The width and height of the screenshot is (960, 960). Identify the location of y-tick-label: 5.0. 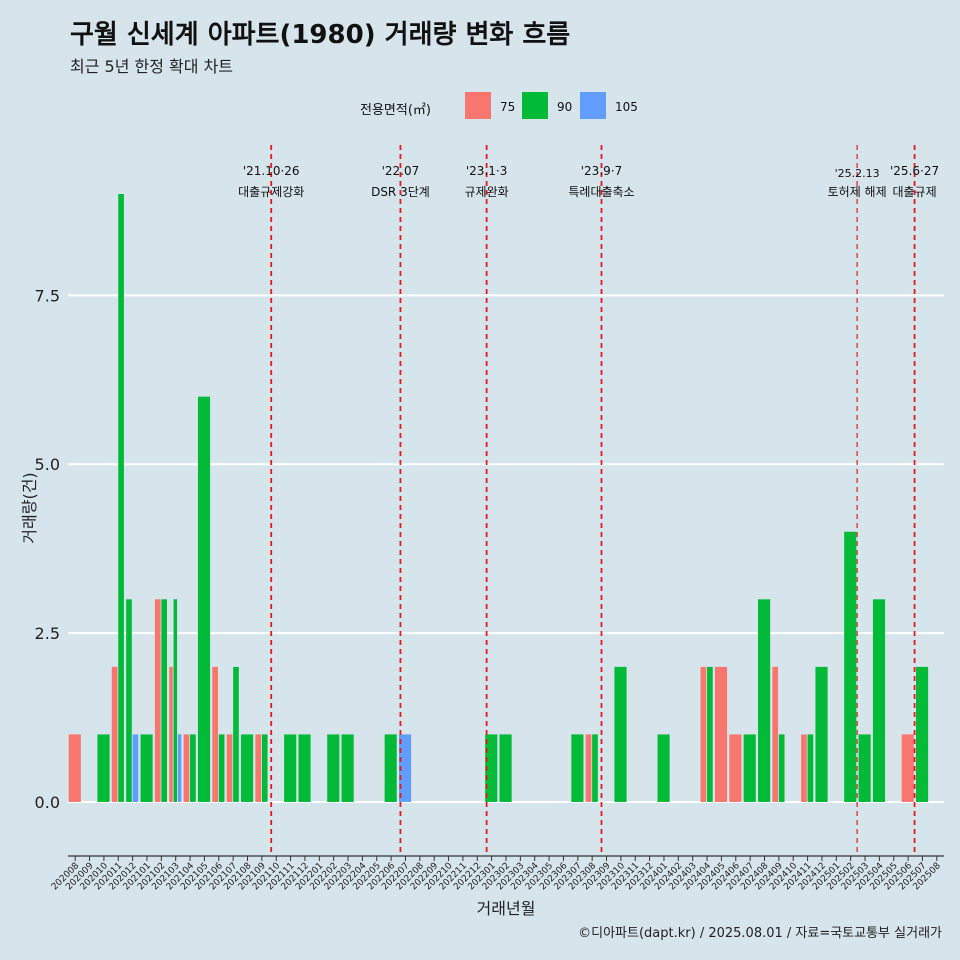
(47, 464).